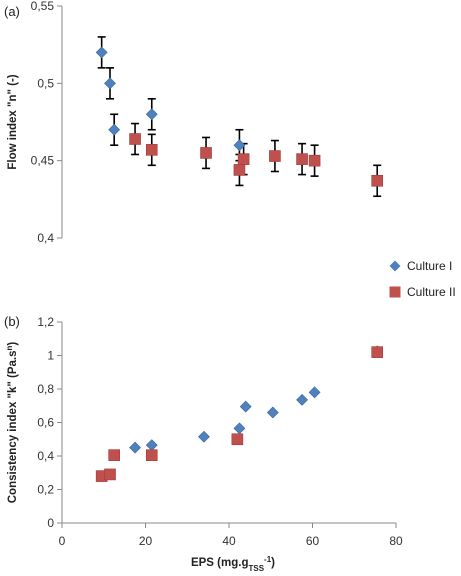 Image resolution: width=461 pixels, height=576 pixels. Describe the element at coordinates (273, 563) in the screenshot. I see `x-axis-title-tail: )` at that location.